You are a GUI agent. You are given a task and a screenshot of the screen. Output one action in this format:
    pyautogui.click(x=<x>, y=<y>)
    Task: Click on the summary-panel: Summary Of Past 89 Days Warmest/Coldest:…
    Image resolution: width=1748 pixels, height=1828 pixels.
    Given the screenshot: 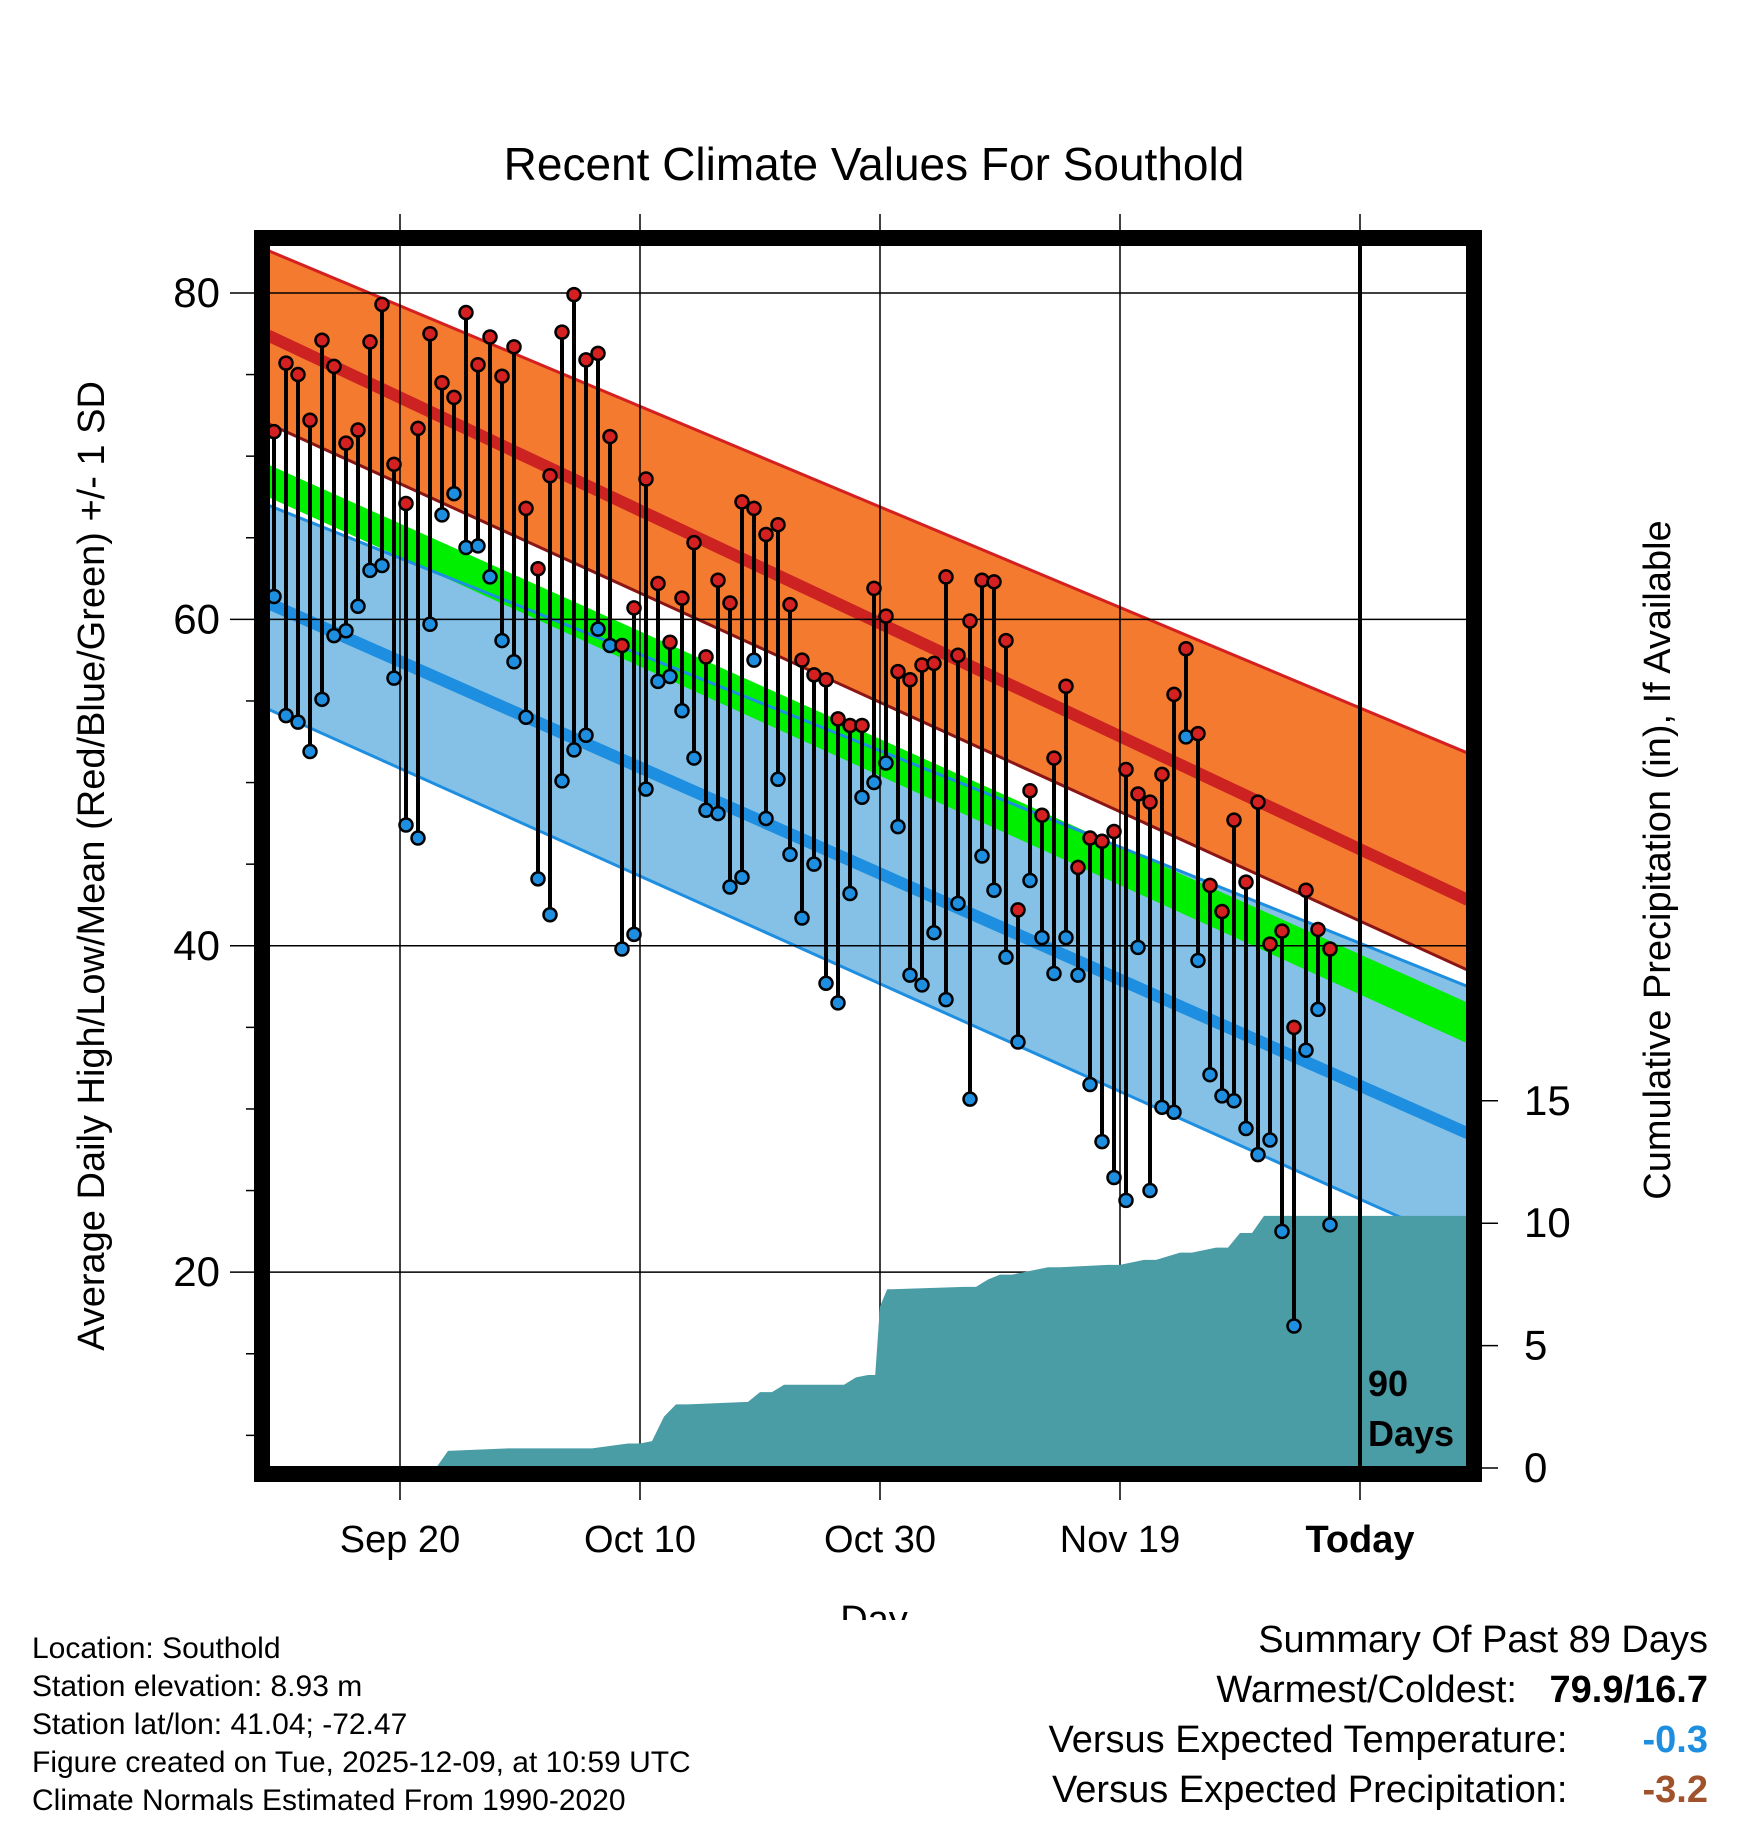 What is the action you would take?
    pyautogui.click(x=1378, y=1715)
    